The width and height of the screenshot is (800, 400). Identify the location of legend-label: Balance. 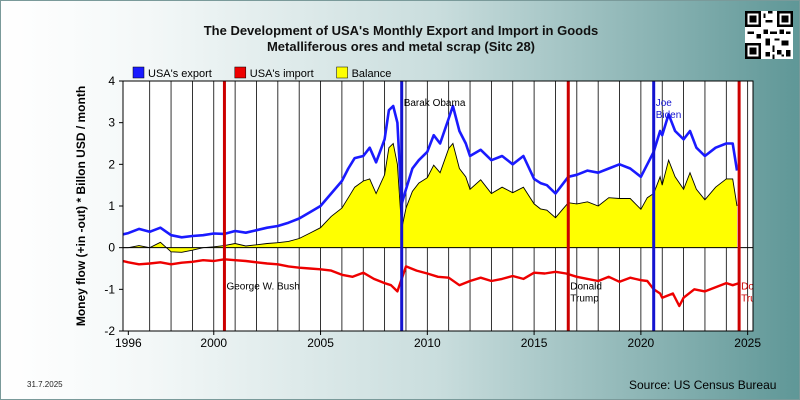
(372, 74).